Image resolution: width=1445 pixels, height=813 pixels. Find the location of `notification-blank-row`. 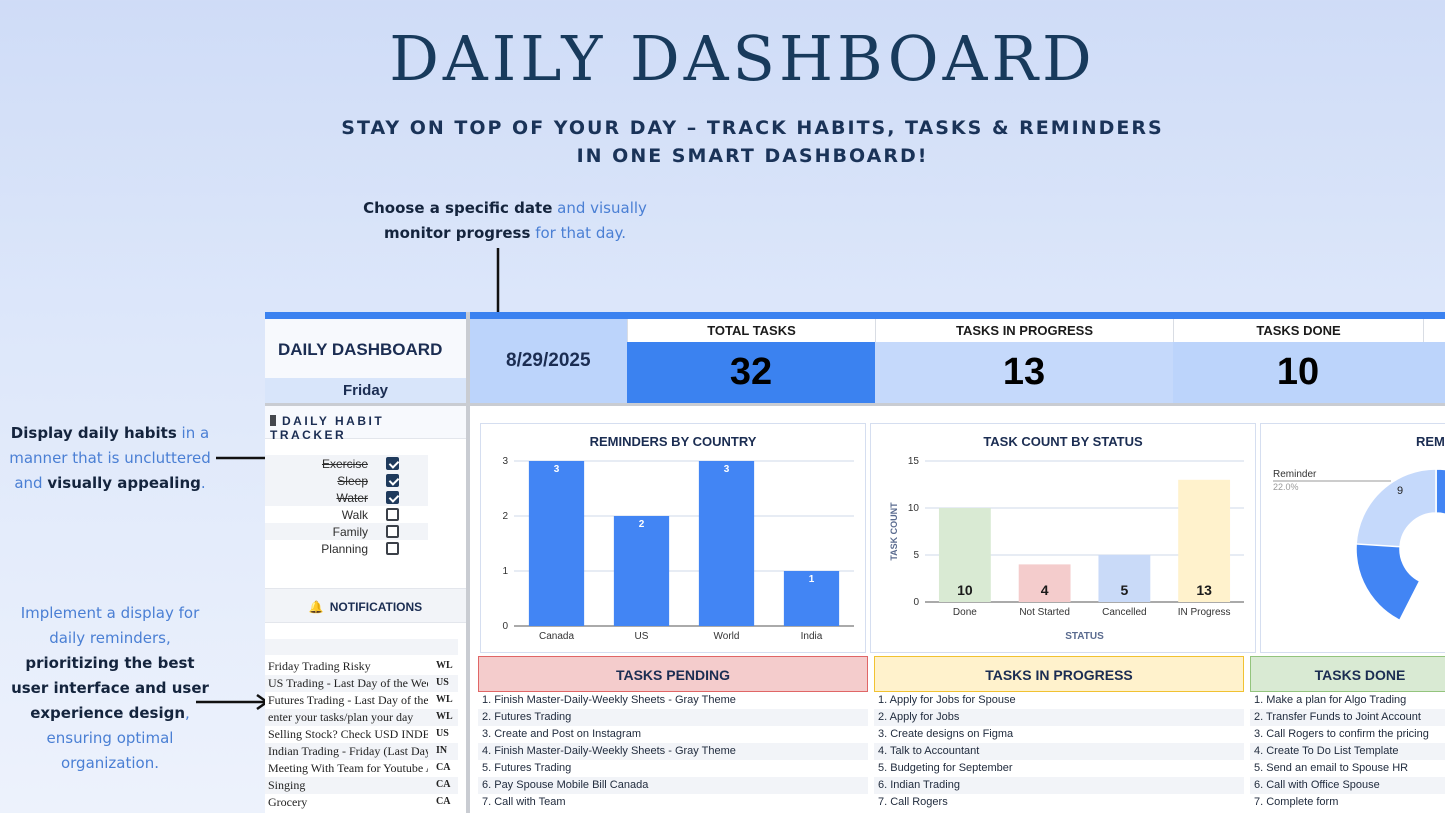

notification-blank-row is located at coordinates (361, 647).